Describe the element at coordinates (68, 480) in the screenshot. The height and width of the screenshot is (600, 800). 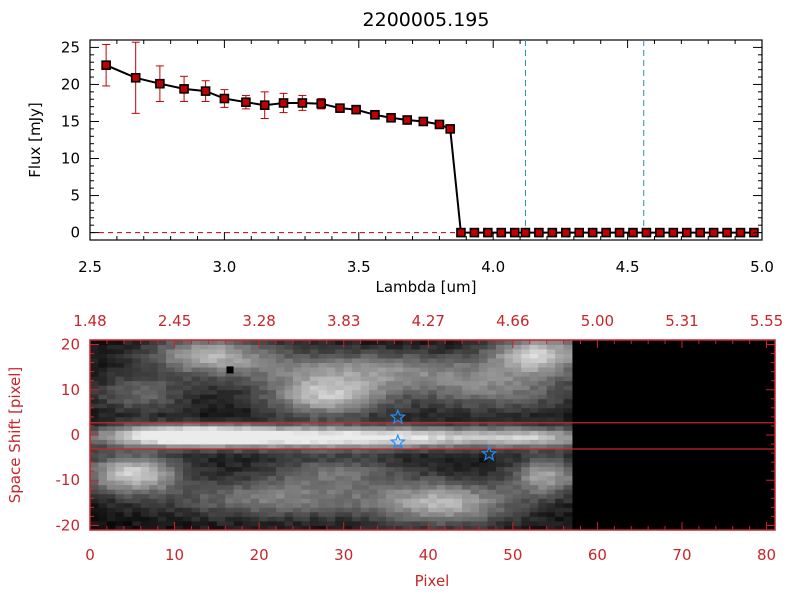
I see `y-tick-label: -10` at that location.